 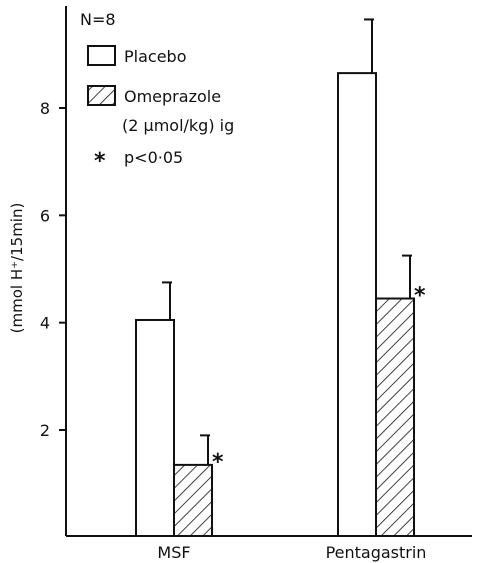 What do you see at coordinates (376, 552) in the screenshot?
I see `x-category-label: Pentagastrin` at bounding box center [376, 552].